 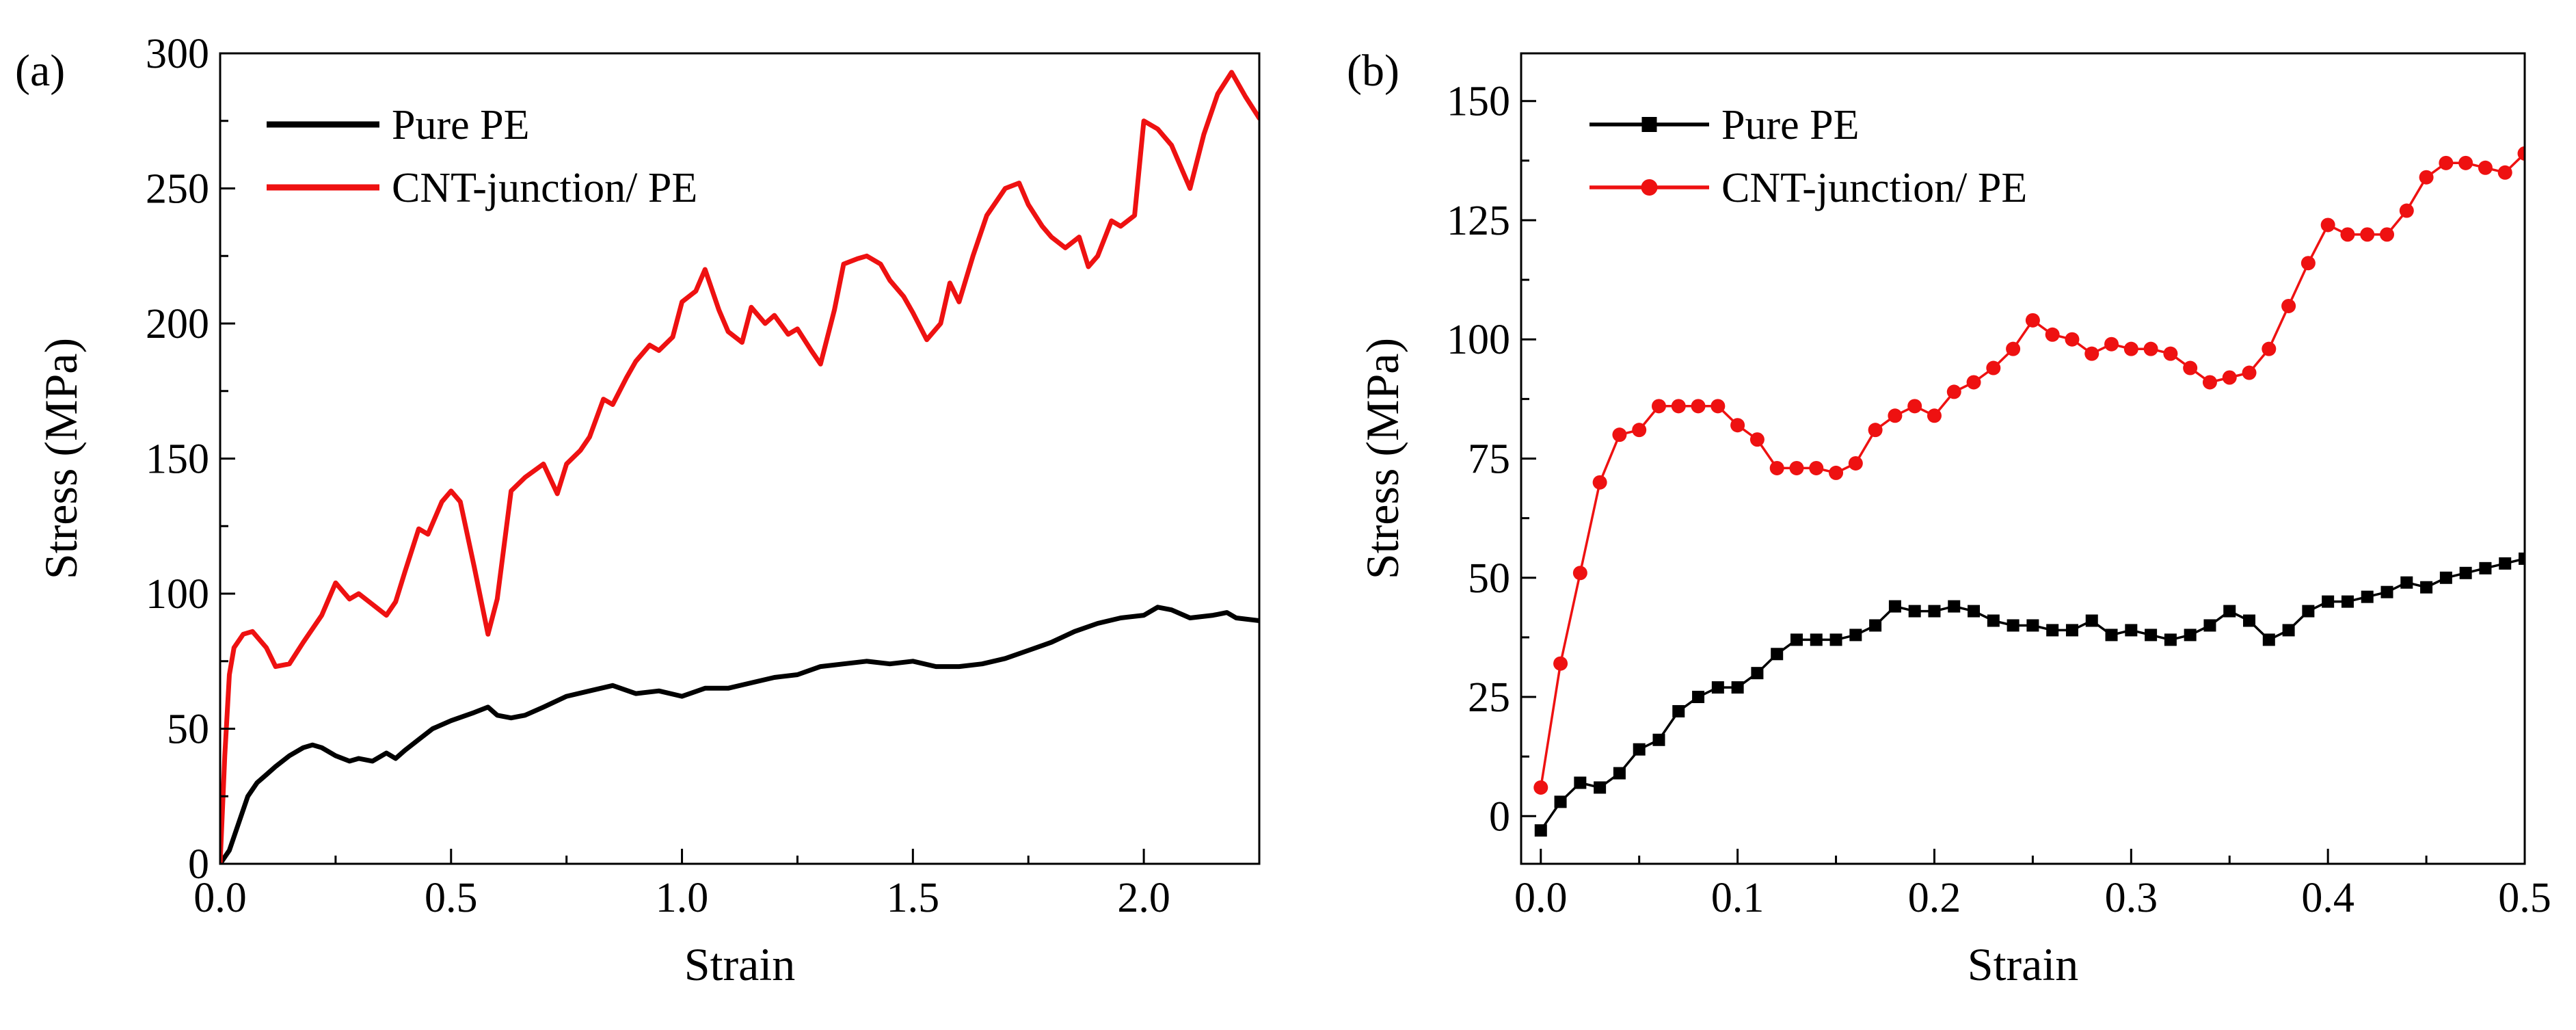 What do you see at coordinates (1649, 124) in the screenshot?
I see `legend-marker-square` at bounding box center [1649, 124].